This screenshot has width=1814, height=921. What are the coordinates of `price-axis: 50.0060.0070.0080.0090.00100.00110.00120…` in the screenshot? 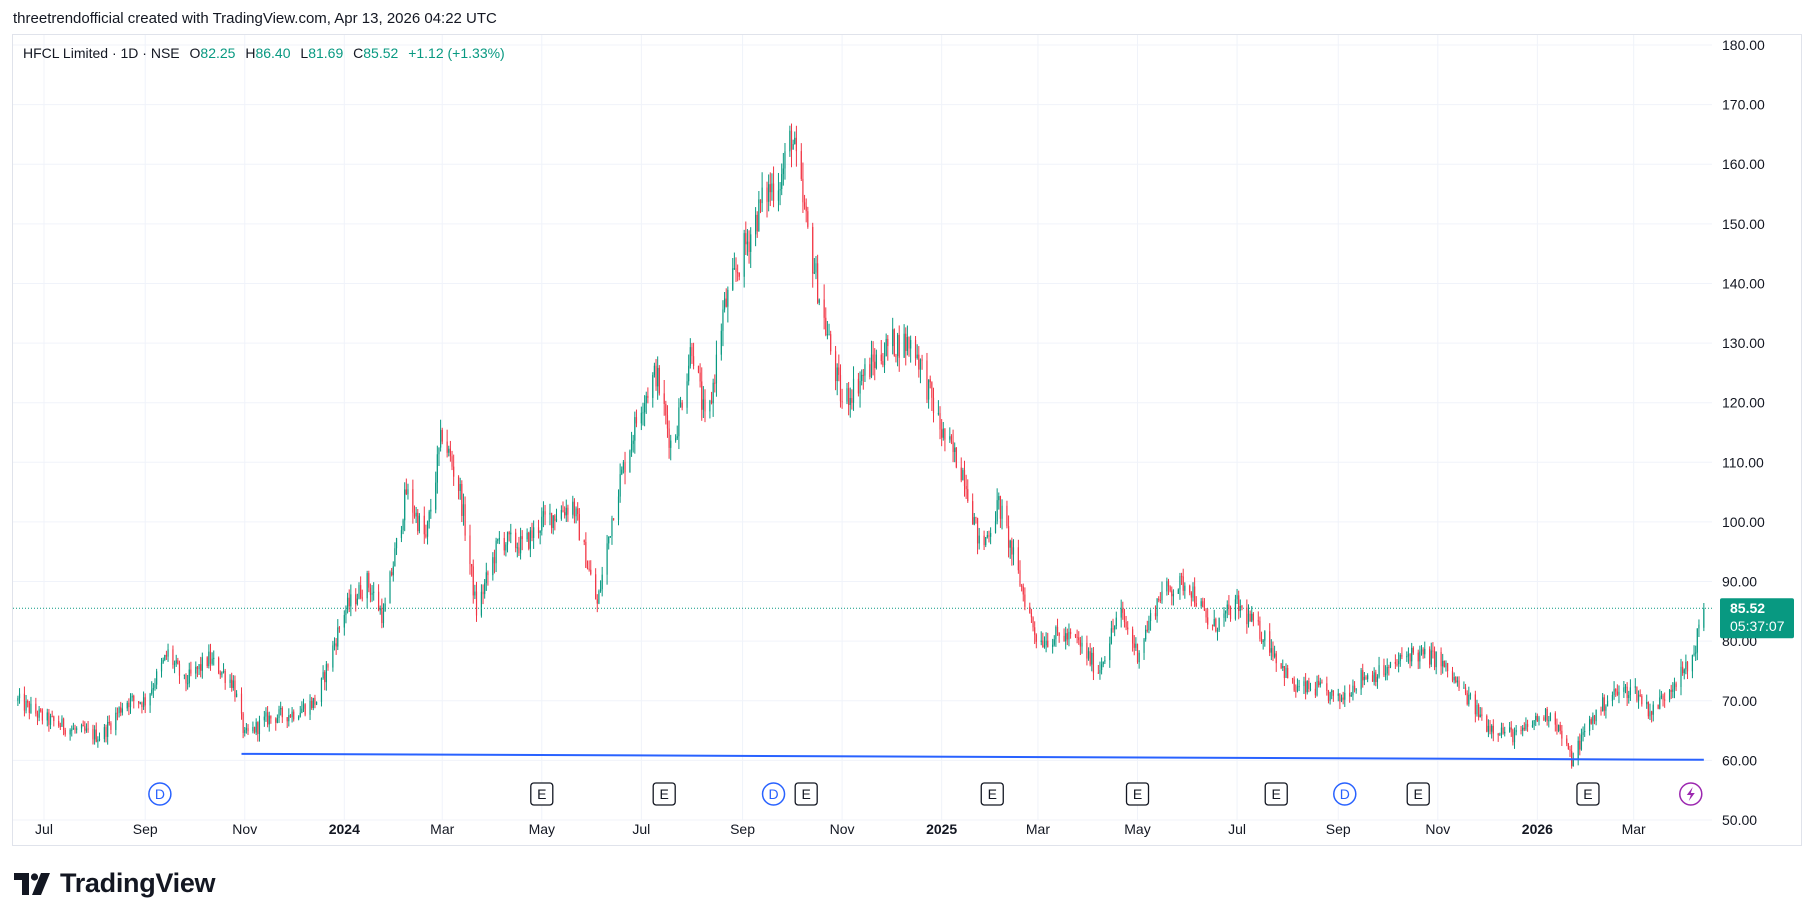 It's located at (1757, 432).